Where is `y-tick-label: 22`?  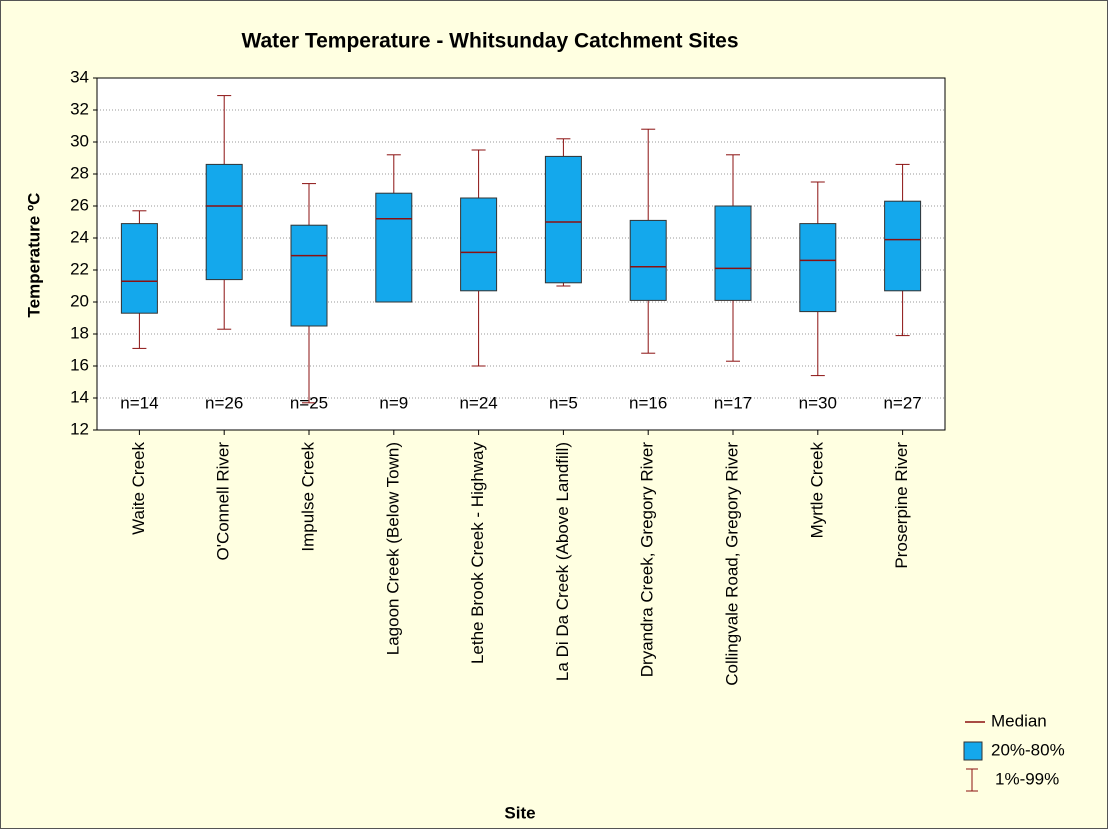
y-tick-label: 22 is located at coordinates (79, 268).